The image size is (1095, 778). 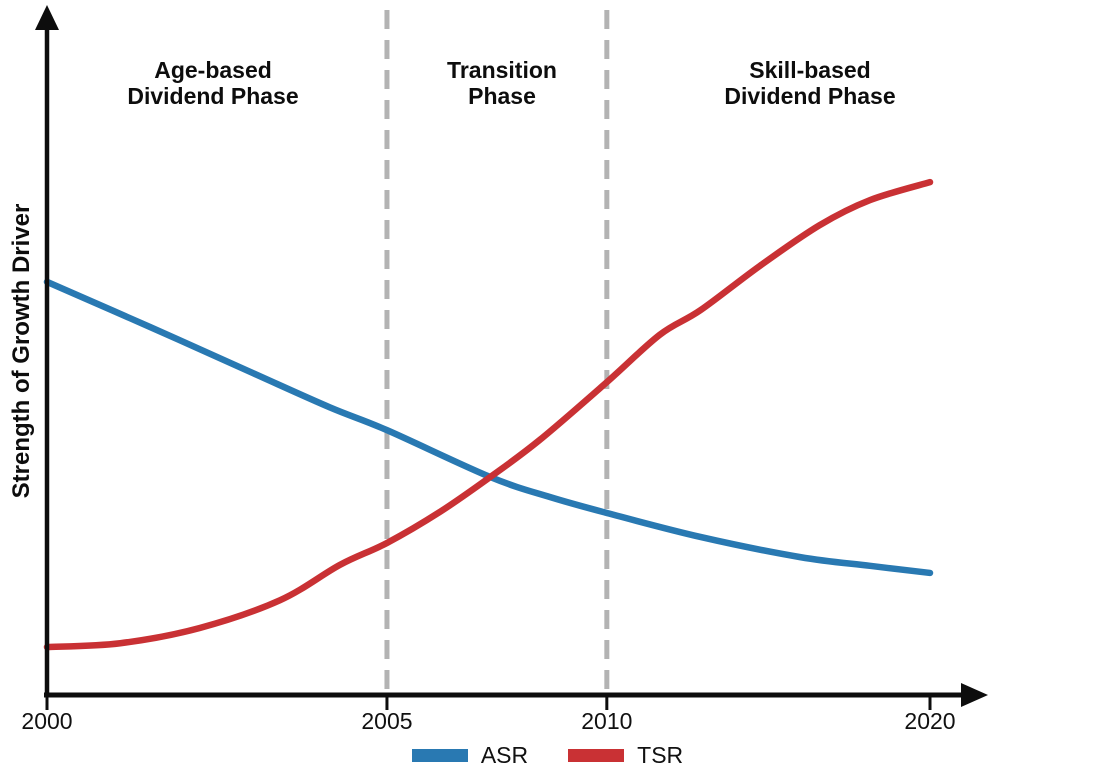 I want to click on x-tick-label: 2010, so click(x=606, y=721).